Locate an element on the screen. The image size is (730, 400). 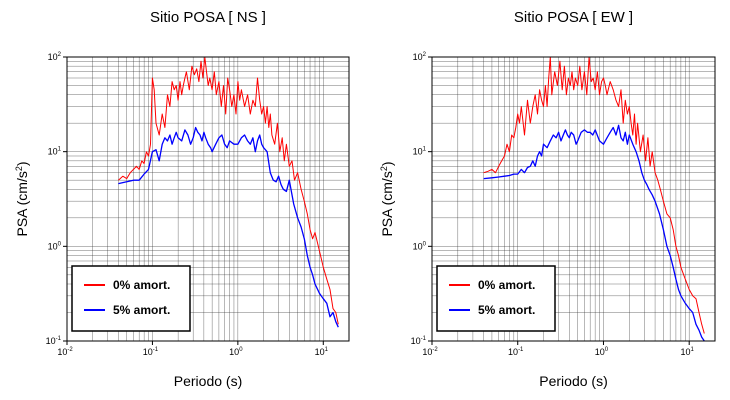
chart-title: Sitio POSA [ NS ] is located at coordinates (208, 17).